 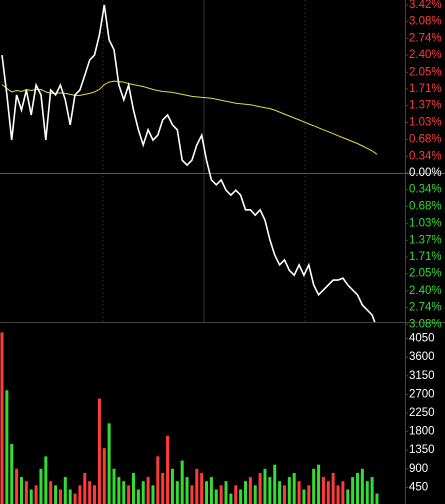 I want to click on y-tick-label: 3600, so click(x=422, y=357).